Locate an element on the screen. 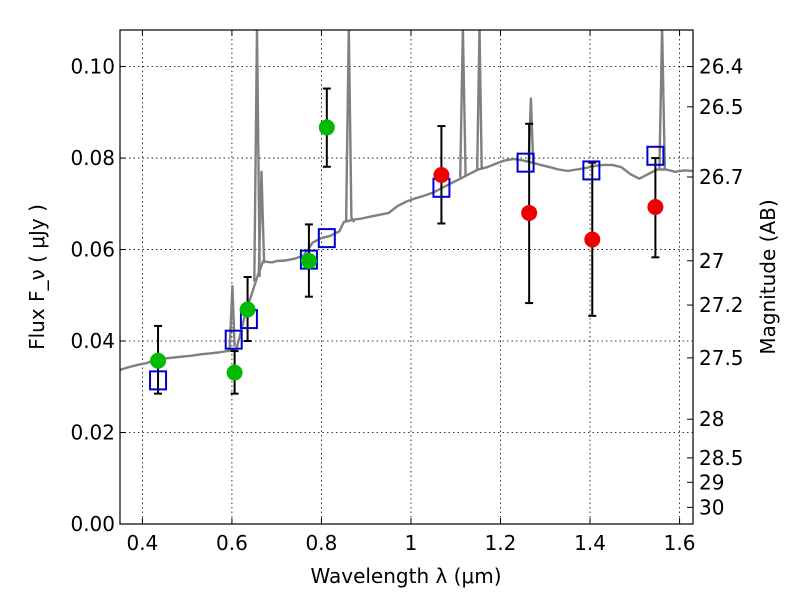 This screenshot has height=600, width=800. x-tick-label: 0.6 is located at coordinates (232, 543).